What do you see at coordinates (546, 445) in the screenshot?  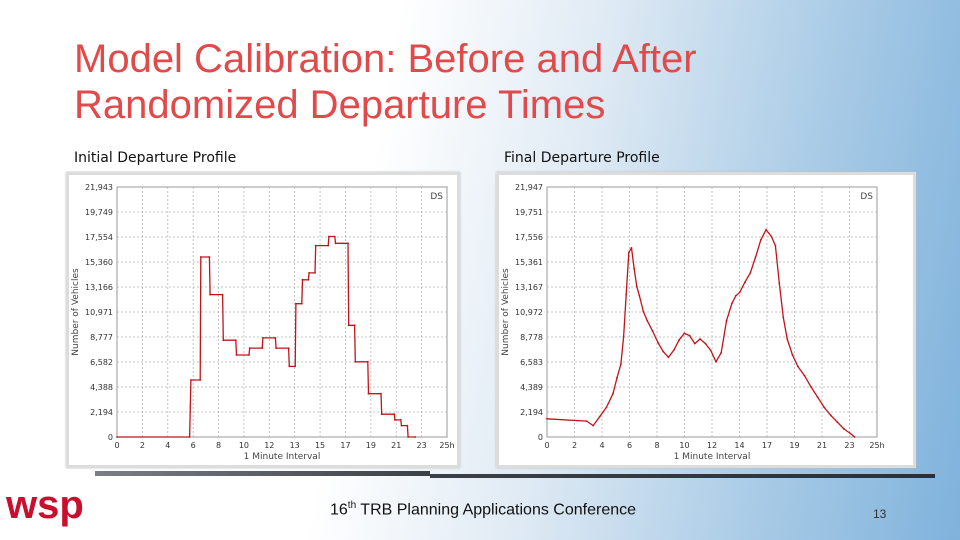 I see `x-tick-label: 0` at bounding box center [546, 445].